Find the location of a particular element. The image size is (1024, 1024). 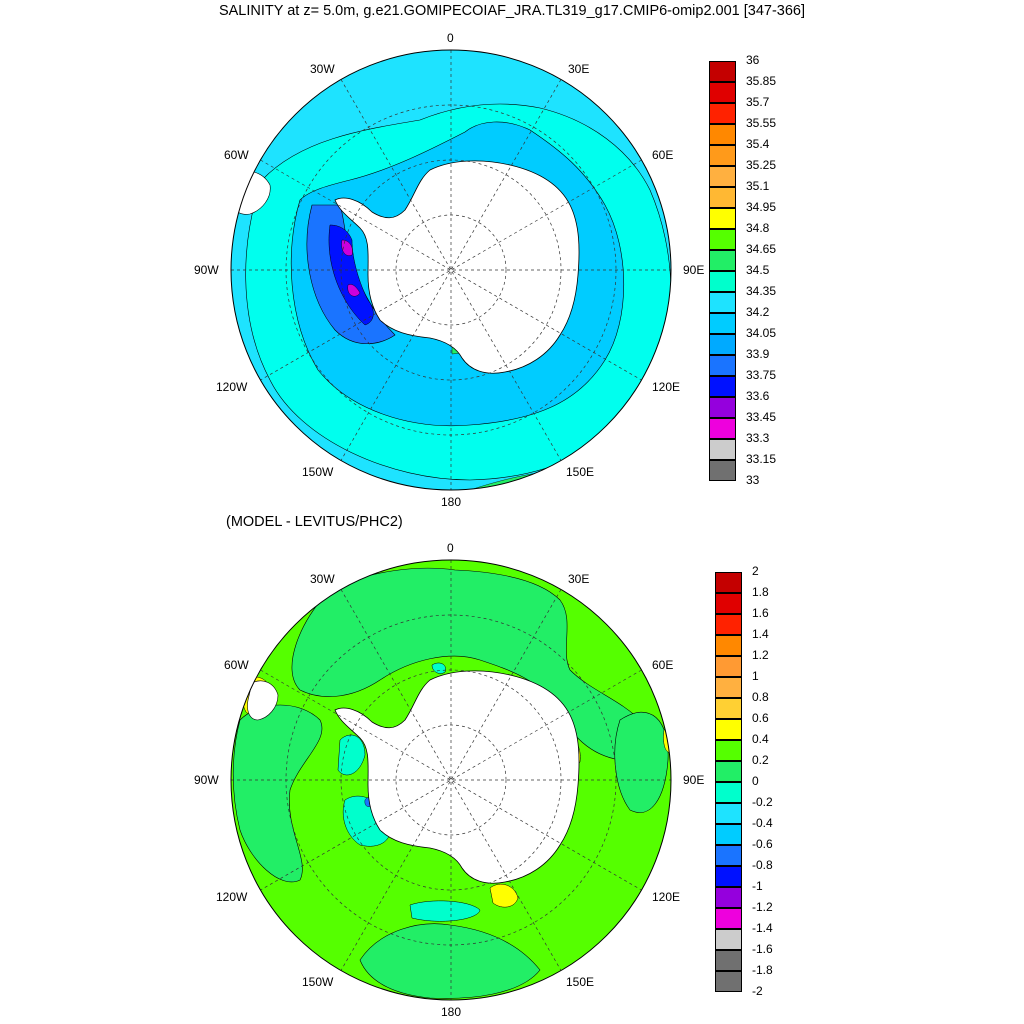

colorbar-tick-label: -0.4 is located at coordinates (762, 823).